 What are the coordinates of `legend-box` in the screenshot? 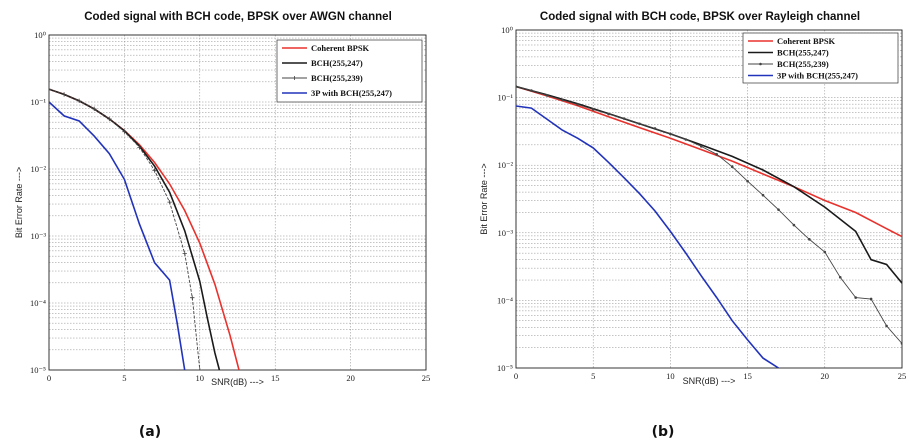 It's located at (349, 71).